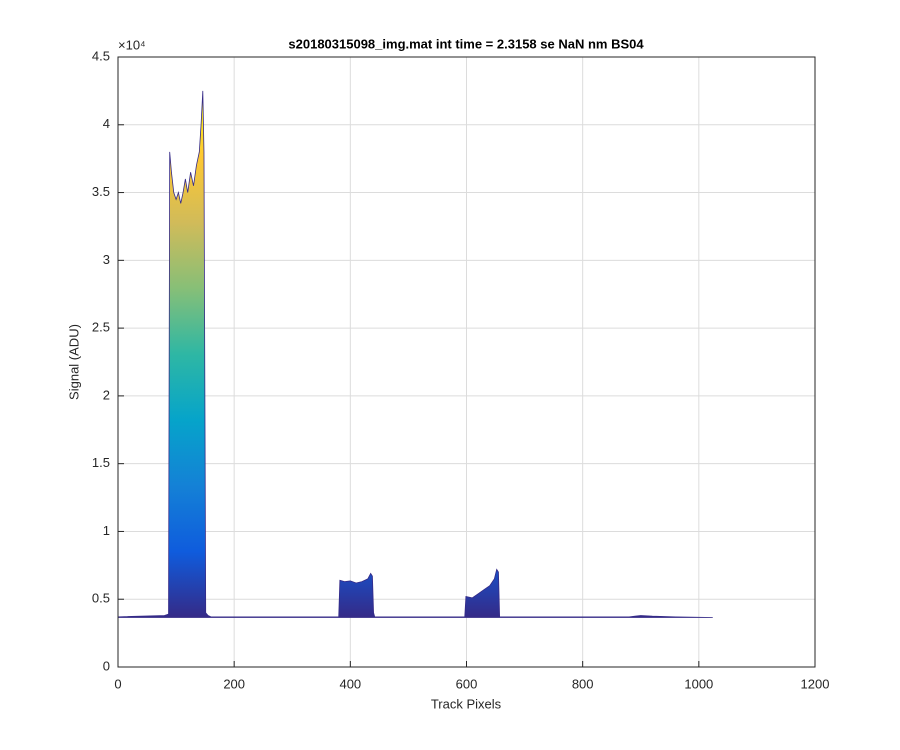 Image resolution: width=900 pixels, height=750 pixels. Describe the element at coordinates (101, 55) in the screenshot. I see `y-tick-label: 4.5` at that location.